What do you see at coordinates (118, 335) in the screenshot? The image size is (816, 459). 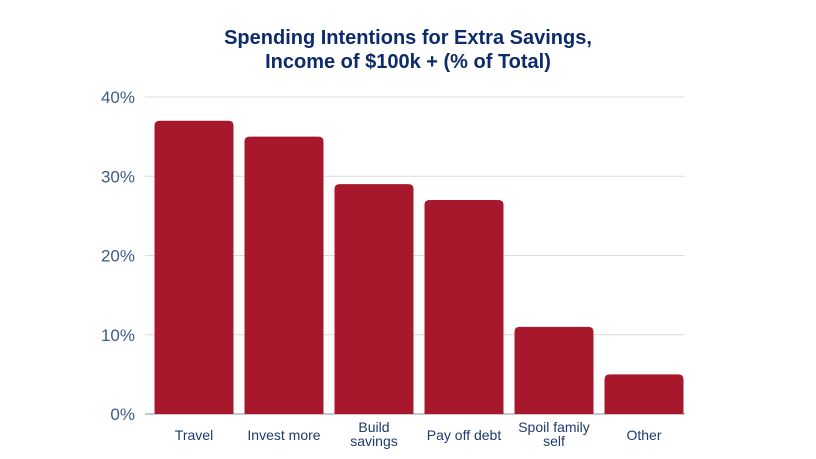 I see `y-tick-label: 10%` at bounding box center [118, 335].